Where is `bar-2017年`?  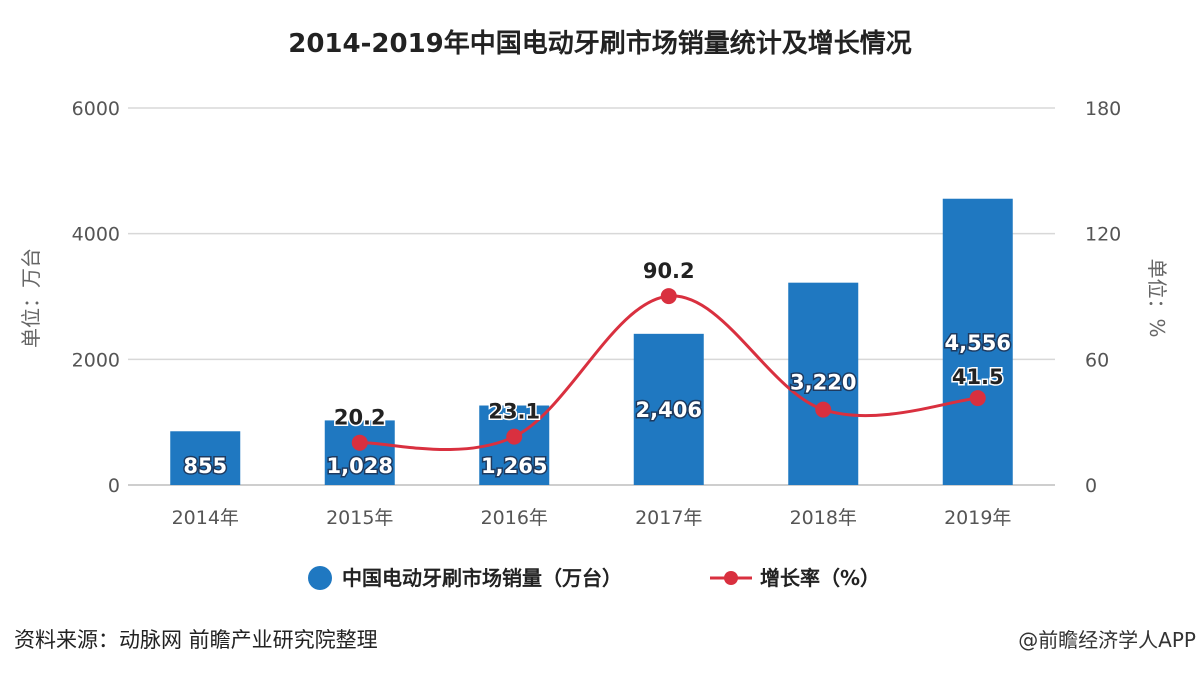 bar-2017年 is located at coordinates (668, 409).